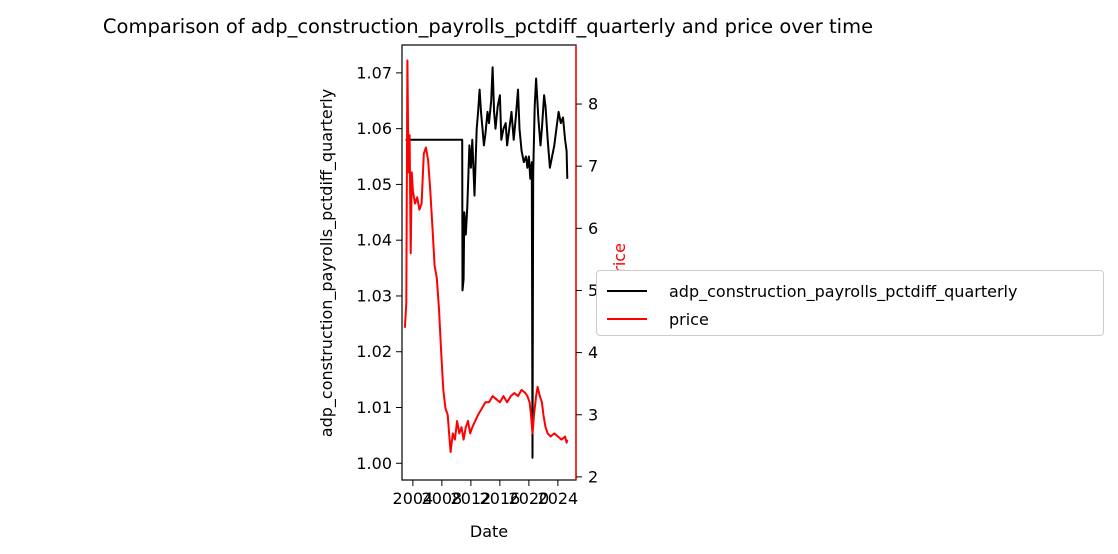 The width and height of the screenshot is (1118, 554). I want to click on legend-swatch-price, so click(627, 319).